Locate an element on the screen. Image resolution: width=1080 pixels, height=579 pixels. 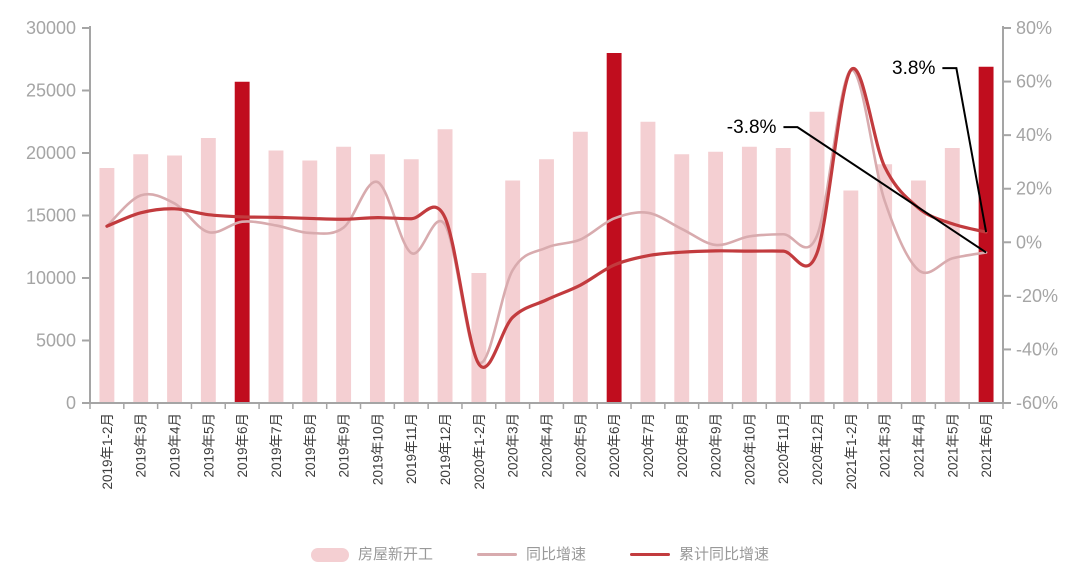
x-axis-label: 2020年3月 is located at coordinates (513, 445).